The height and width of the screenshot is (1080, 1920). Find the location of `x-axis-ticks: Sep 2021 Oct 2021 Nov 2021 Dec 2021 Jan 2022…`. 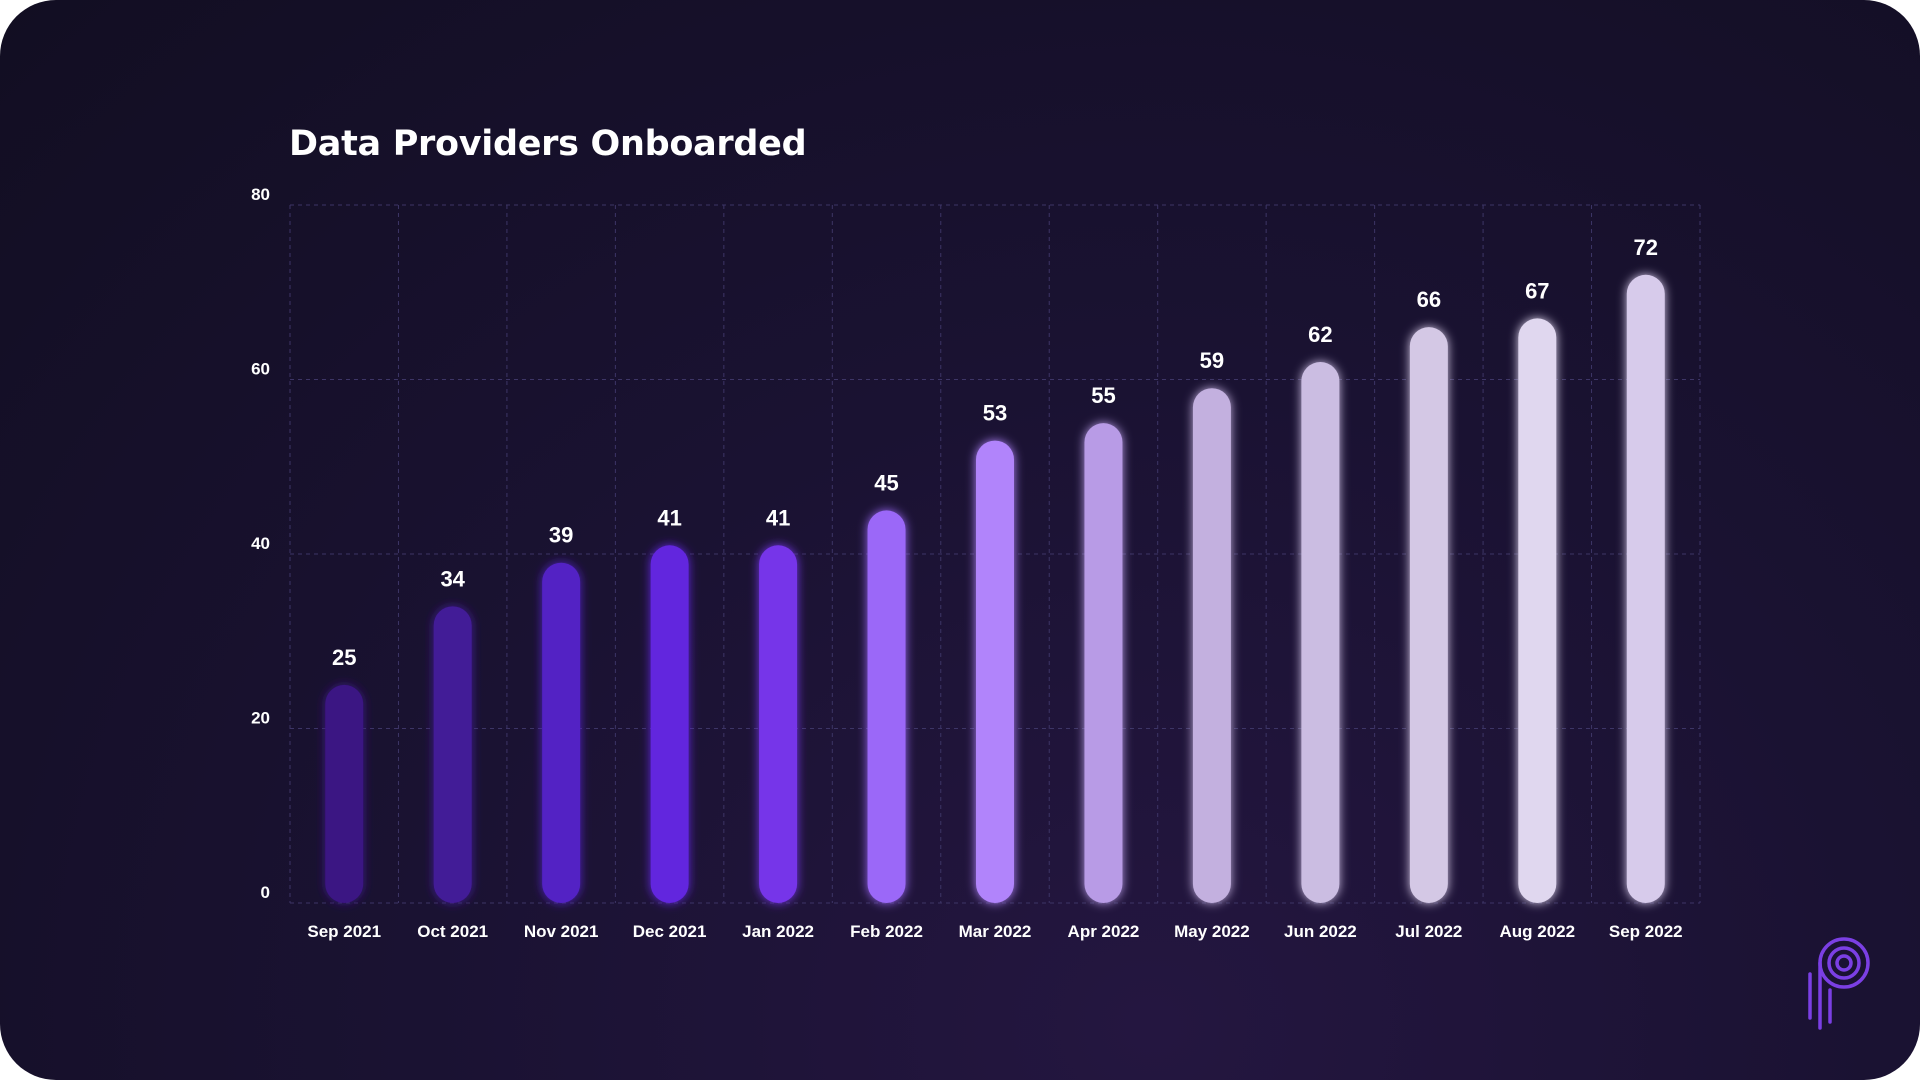

x-axis-ticks: Sep 2021 Oct 2021 Nov 2021 Dec 2021 Jan 2022… is located at coordinates (994, 931).